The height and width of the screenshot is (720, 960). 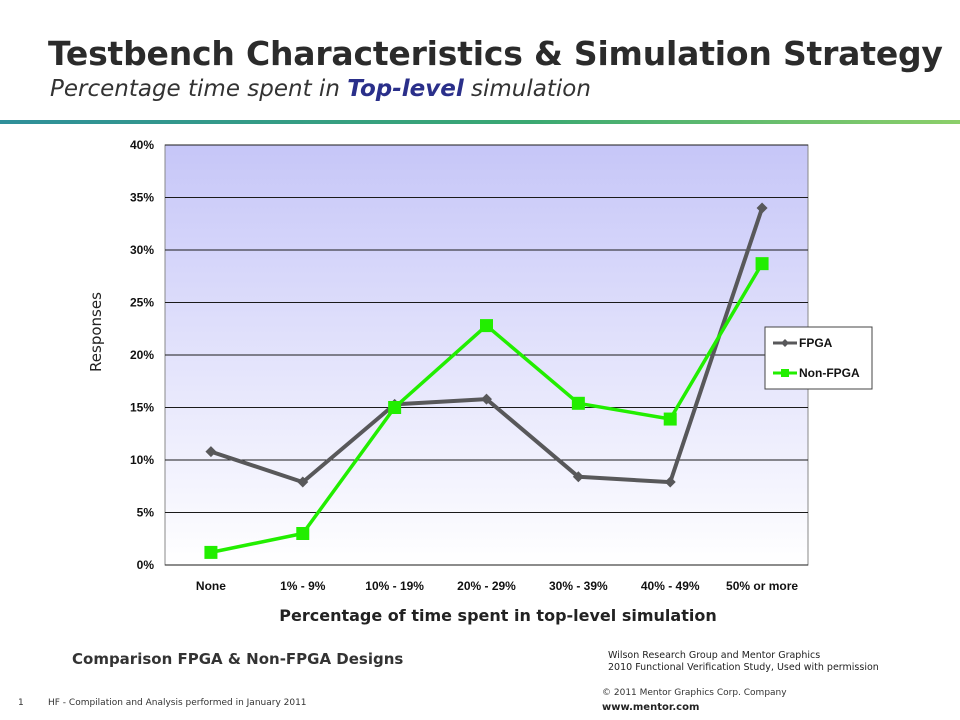 What do you see at coordinates (394, 586) in the screenshot?
I see `x-tick-label: 10% - 19%` at bounding box center [394, 586].